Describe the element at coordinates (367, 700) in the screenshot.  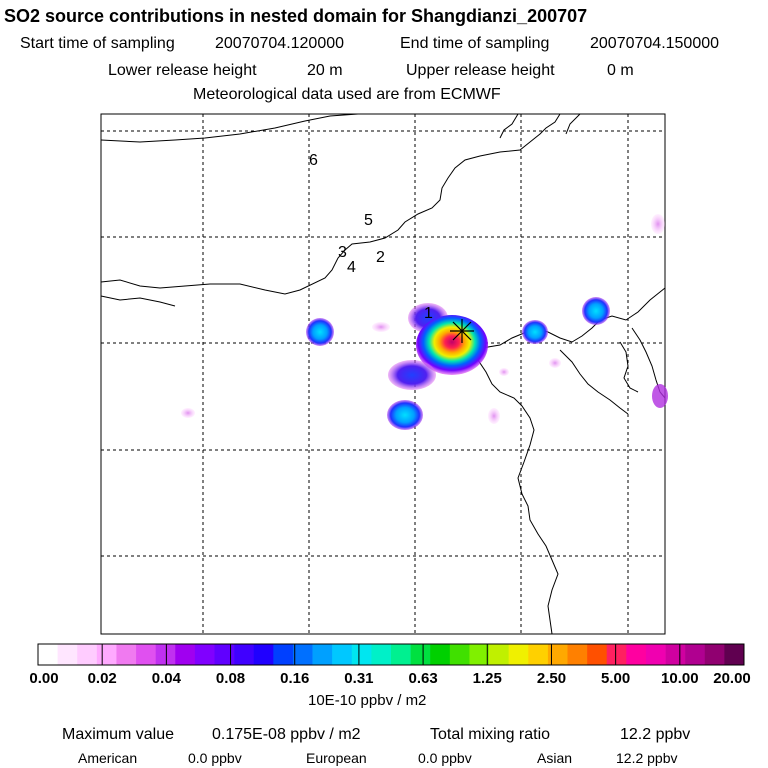
I see `colorbar-unit: 10E-10 ppbv / m2` at that location.